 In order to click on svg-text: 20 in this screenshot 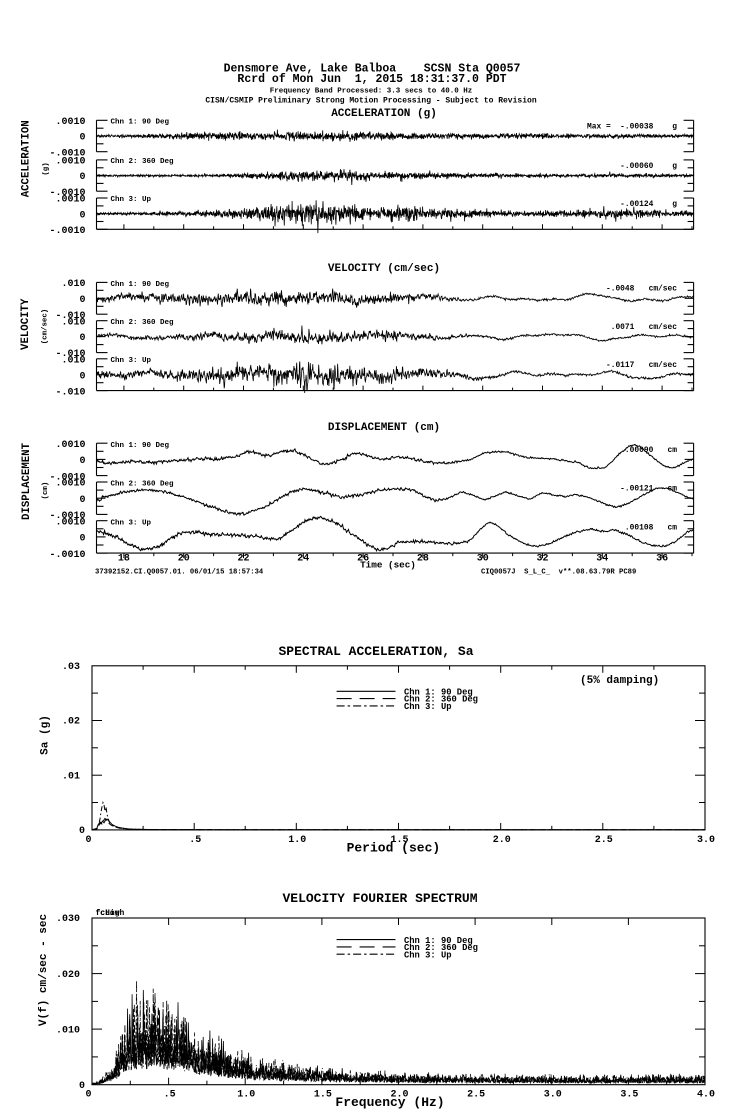, I will do `click(184, 559)`.